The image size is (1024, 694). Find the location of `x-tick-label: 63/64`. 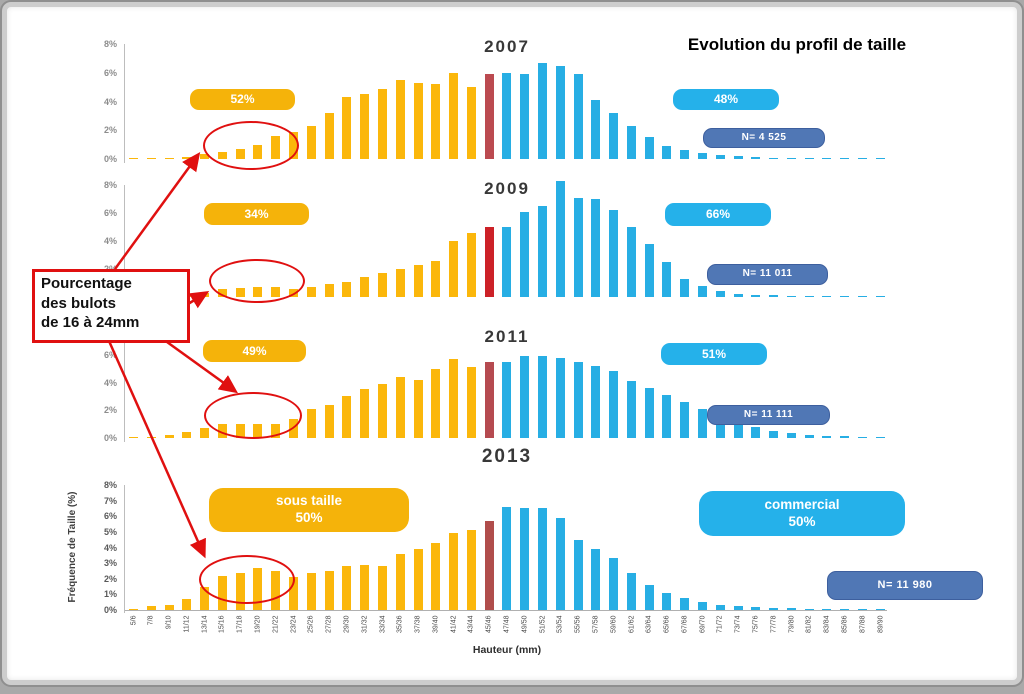

x-tick-label: 63/64 is located at coordinates (649, 631).